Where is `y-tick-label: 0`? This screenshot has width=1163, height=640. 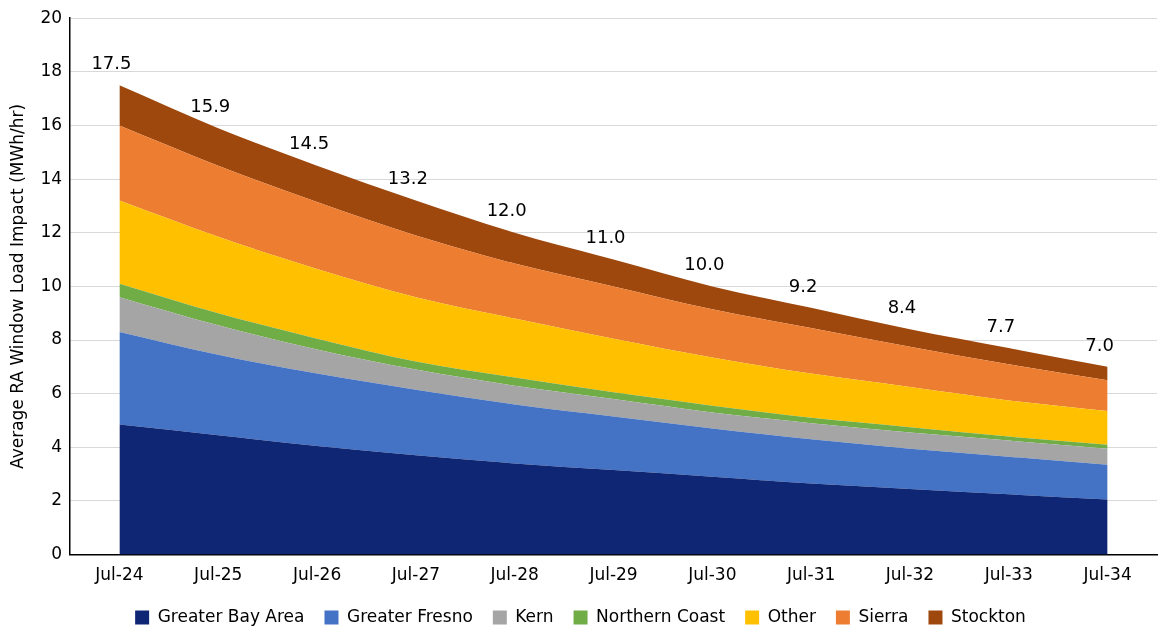 y-tick-label: 0 is located at coordinates (57, 553).